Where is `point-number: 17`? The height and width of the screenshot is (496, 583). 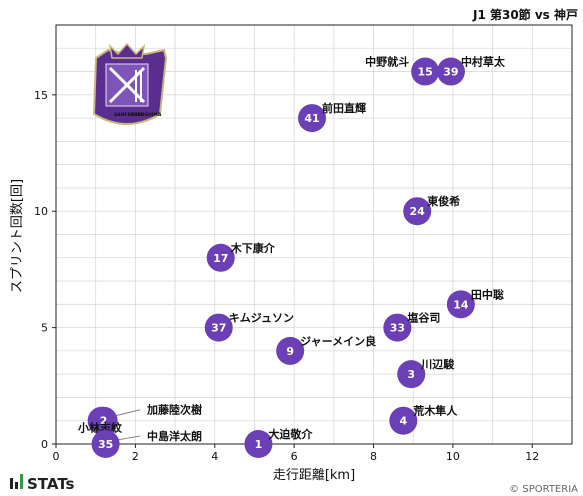
point-number: 17 is located at coordinates (220, 258).